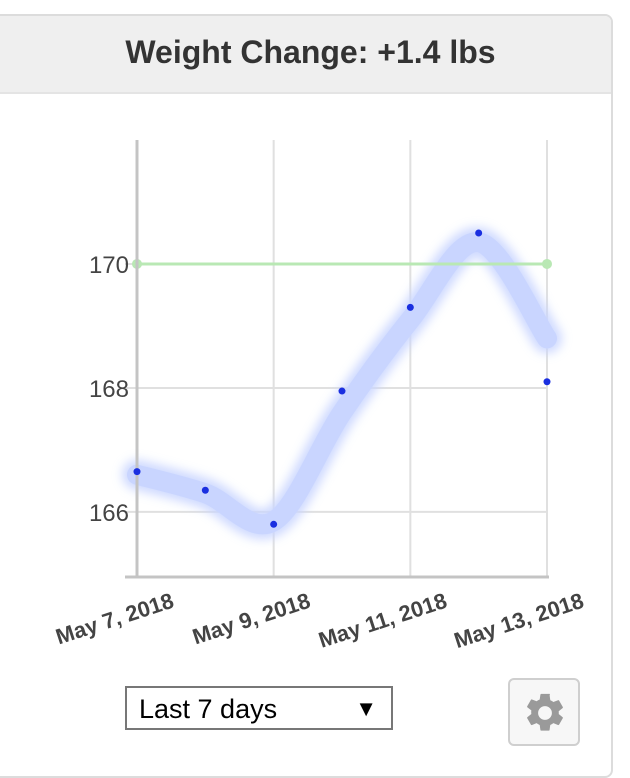 Image resolution: width=630 pixels, height=778 pixels. What do you see at coordinates (208, 709) in the screenshot?
I see `date-range-value: Last 7 days` at bounding box center [208, 709].